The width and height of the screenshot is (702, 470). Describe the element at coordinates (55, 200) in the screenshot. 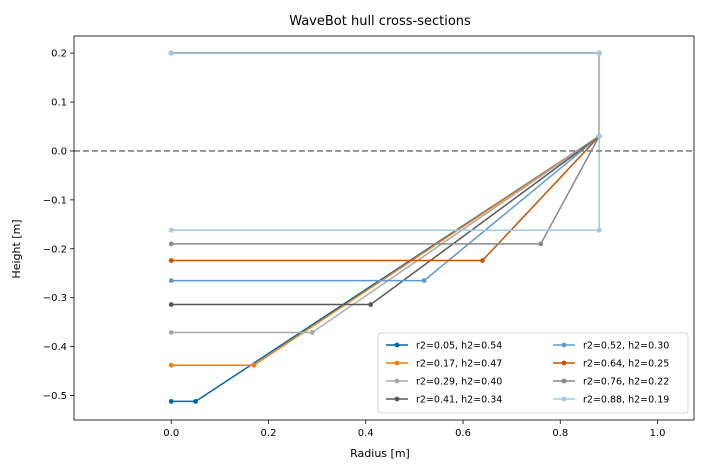

I see `y-tick-label: −0.1` at that location.